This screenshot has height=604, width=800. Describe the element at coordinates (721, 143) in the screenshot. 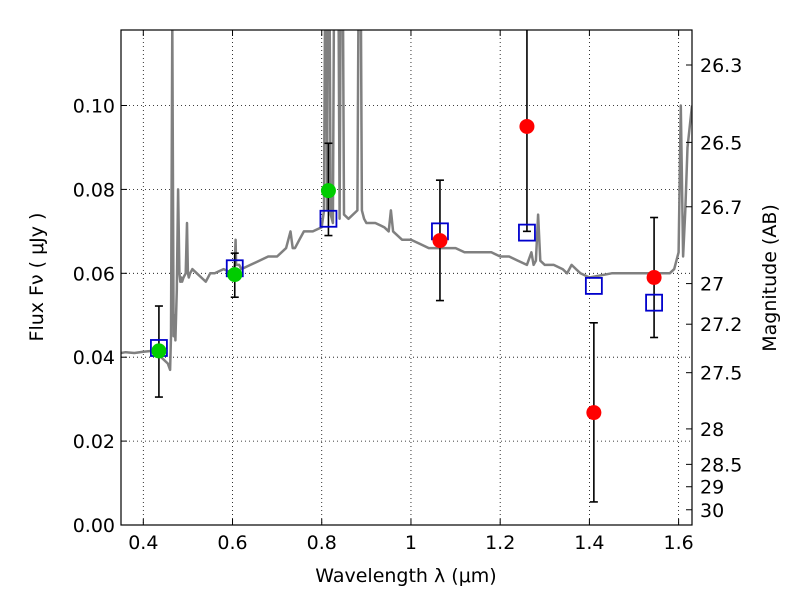

I see `y2-tick-label: 26.5` at that location.